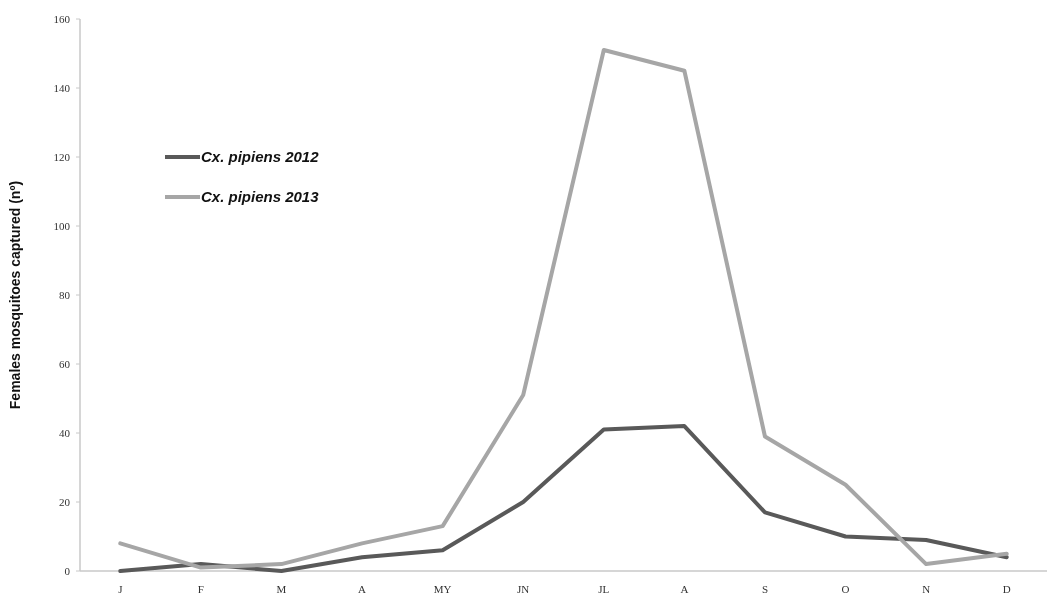 Image resolution: width=1055 pixels, height=601 pixels. Describe the element at coordinates (62, 225) in the screenshot. I see `y-tick-label: 100` at that location.